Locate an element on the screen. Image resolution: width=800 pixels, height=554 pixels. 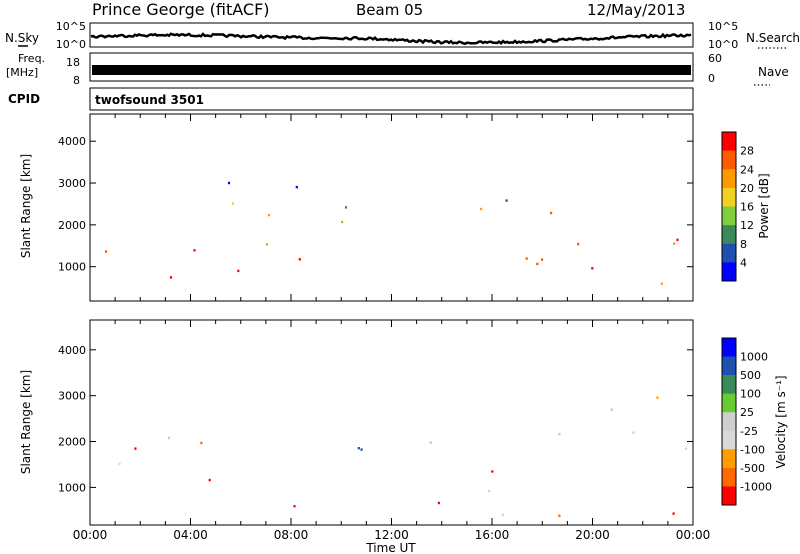
nsky-tick-bottom-right: 10^0 is located at coordinates (723, 44).